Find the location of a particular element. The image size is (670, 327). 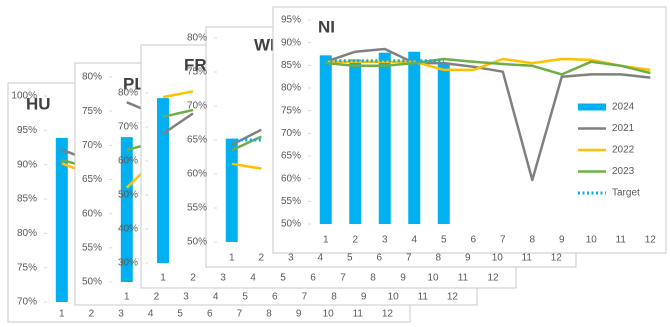

y-tick-label: 95% is located at coordinates (291, 20).